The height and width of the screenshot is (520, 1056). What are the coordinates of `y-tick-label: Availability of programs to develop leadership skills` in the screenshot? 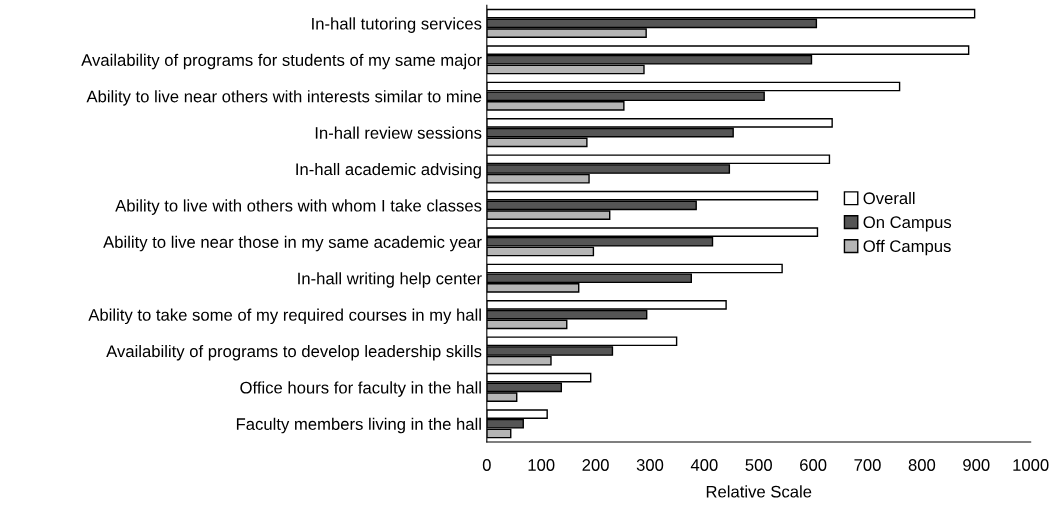 It's located at (294, 352).